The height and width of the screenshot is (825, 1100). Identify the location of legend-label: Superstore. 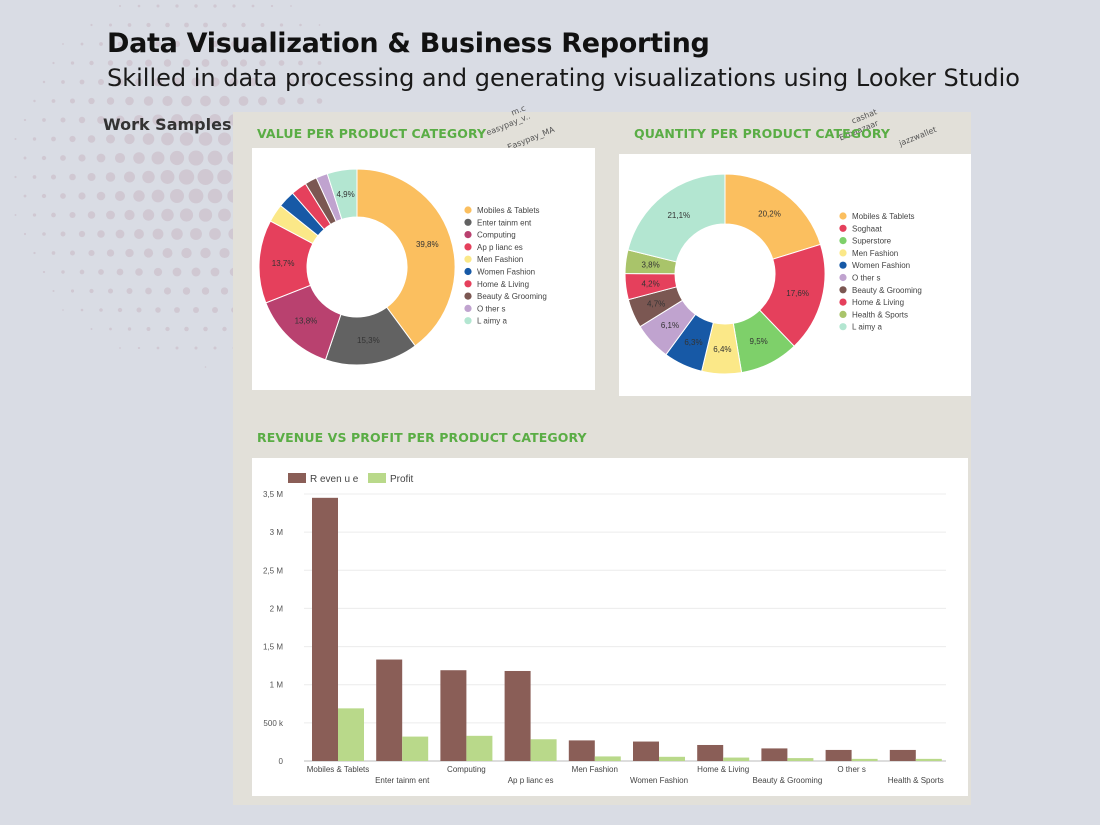
(872, 241).